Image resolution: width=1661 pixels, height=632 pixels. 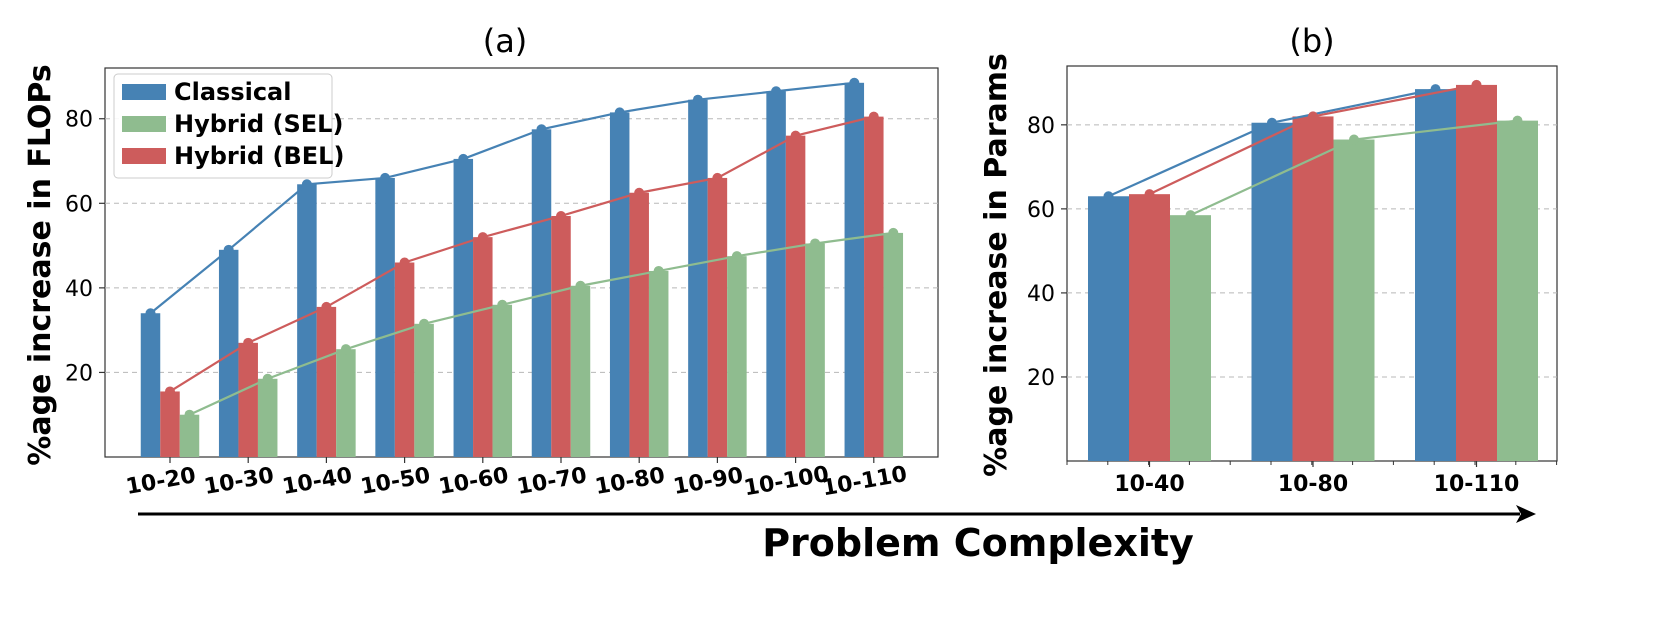 I want to click on complexity-axis: Problem Complexity, so click(x=837, y=535).